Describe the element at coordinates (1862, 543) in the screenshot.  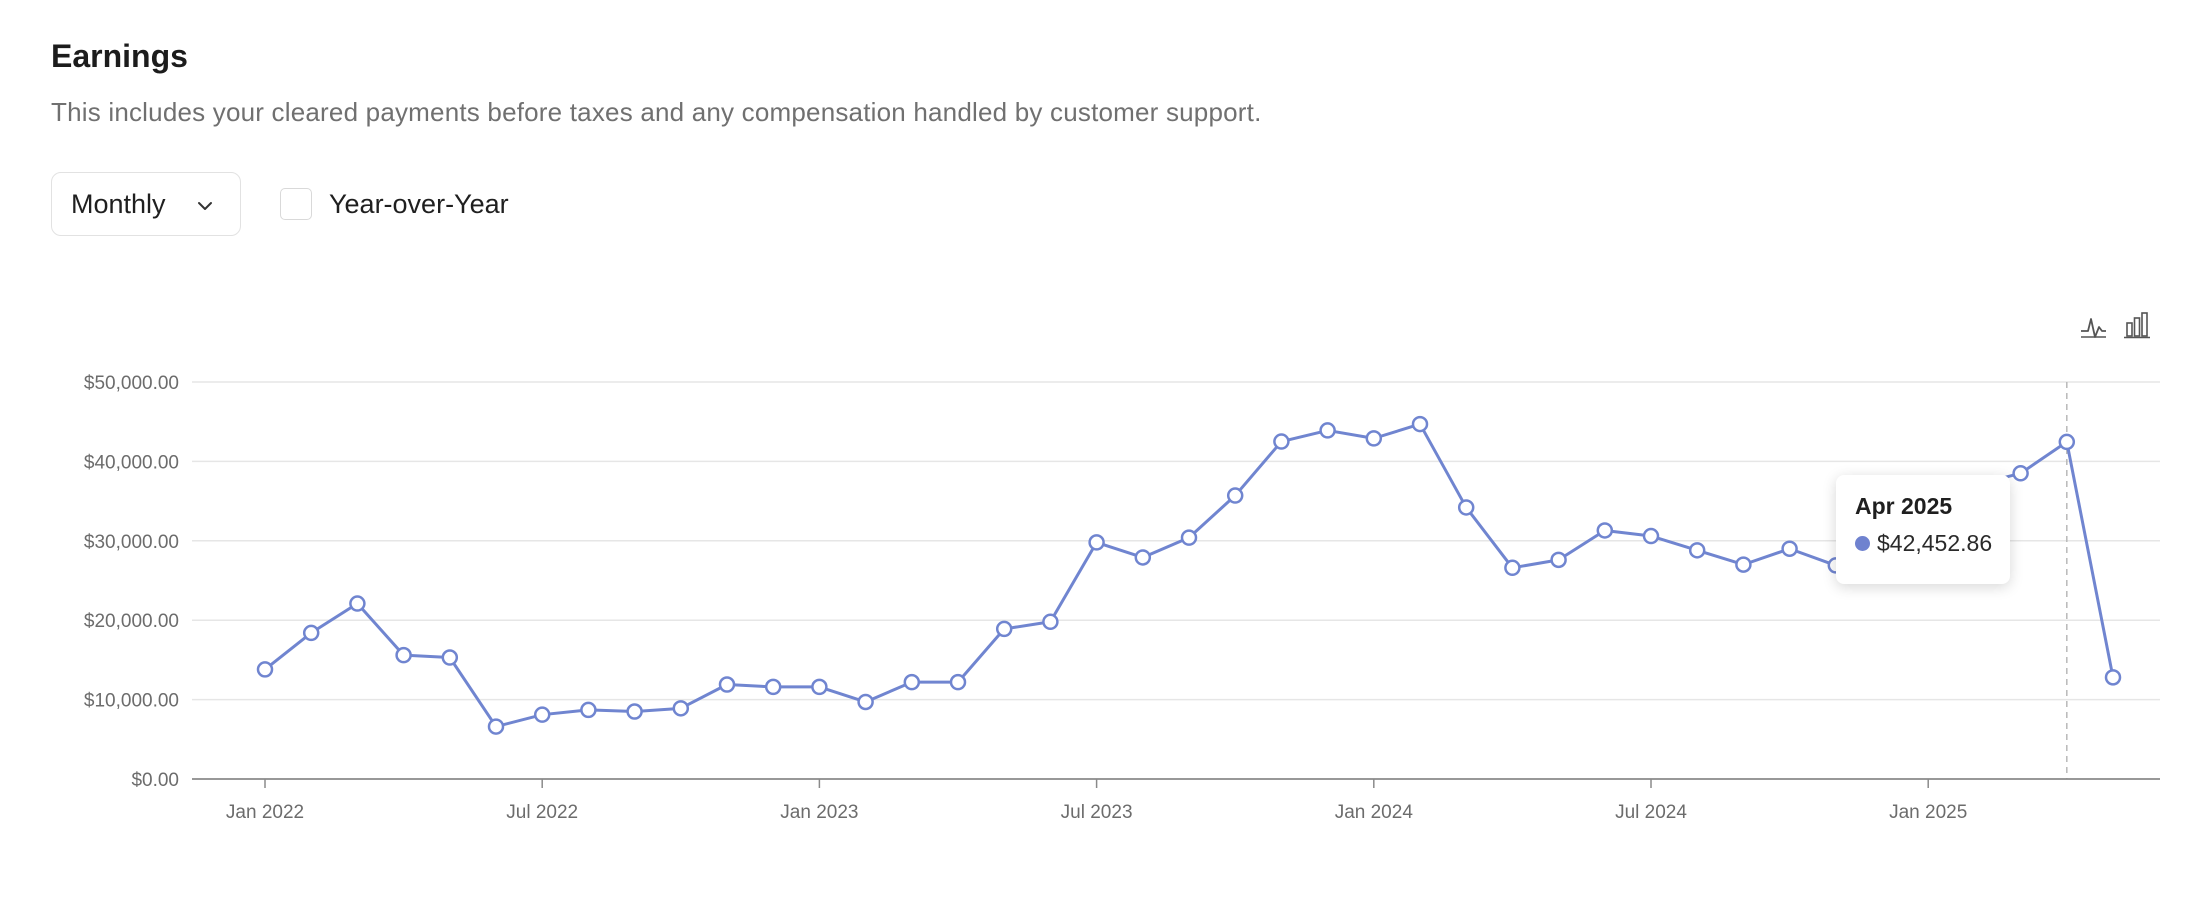
I see `tooltip-series-dot` at that location.